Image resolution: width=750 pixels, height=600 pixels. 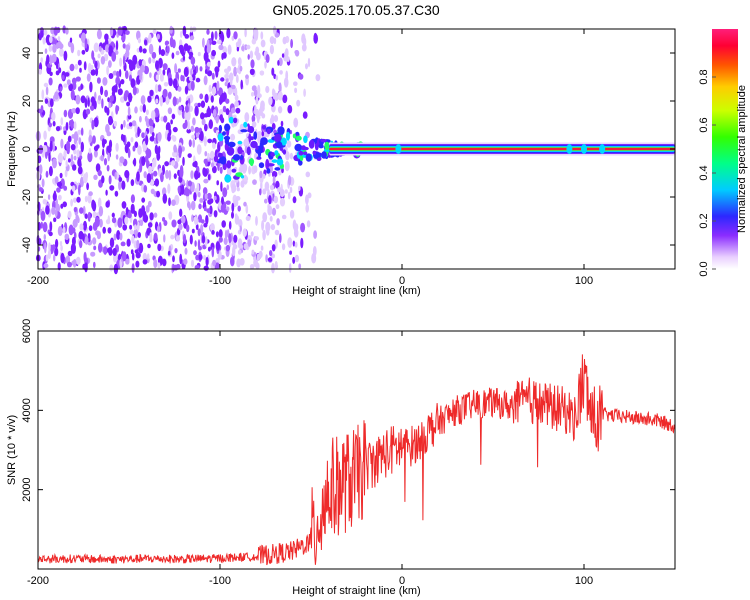 What do you see at coordinates (502, 149) in the screenshot?
I see `spectrogram-band-layer` at bounding box center [502, 149].